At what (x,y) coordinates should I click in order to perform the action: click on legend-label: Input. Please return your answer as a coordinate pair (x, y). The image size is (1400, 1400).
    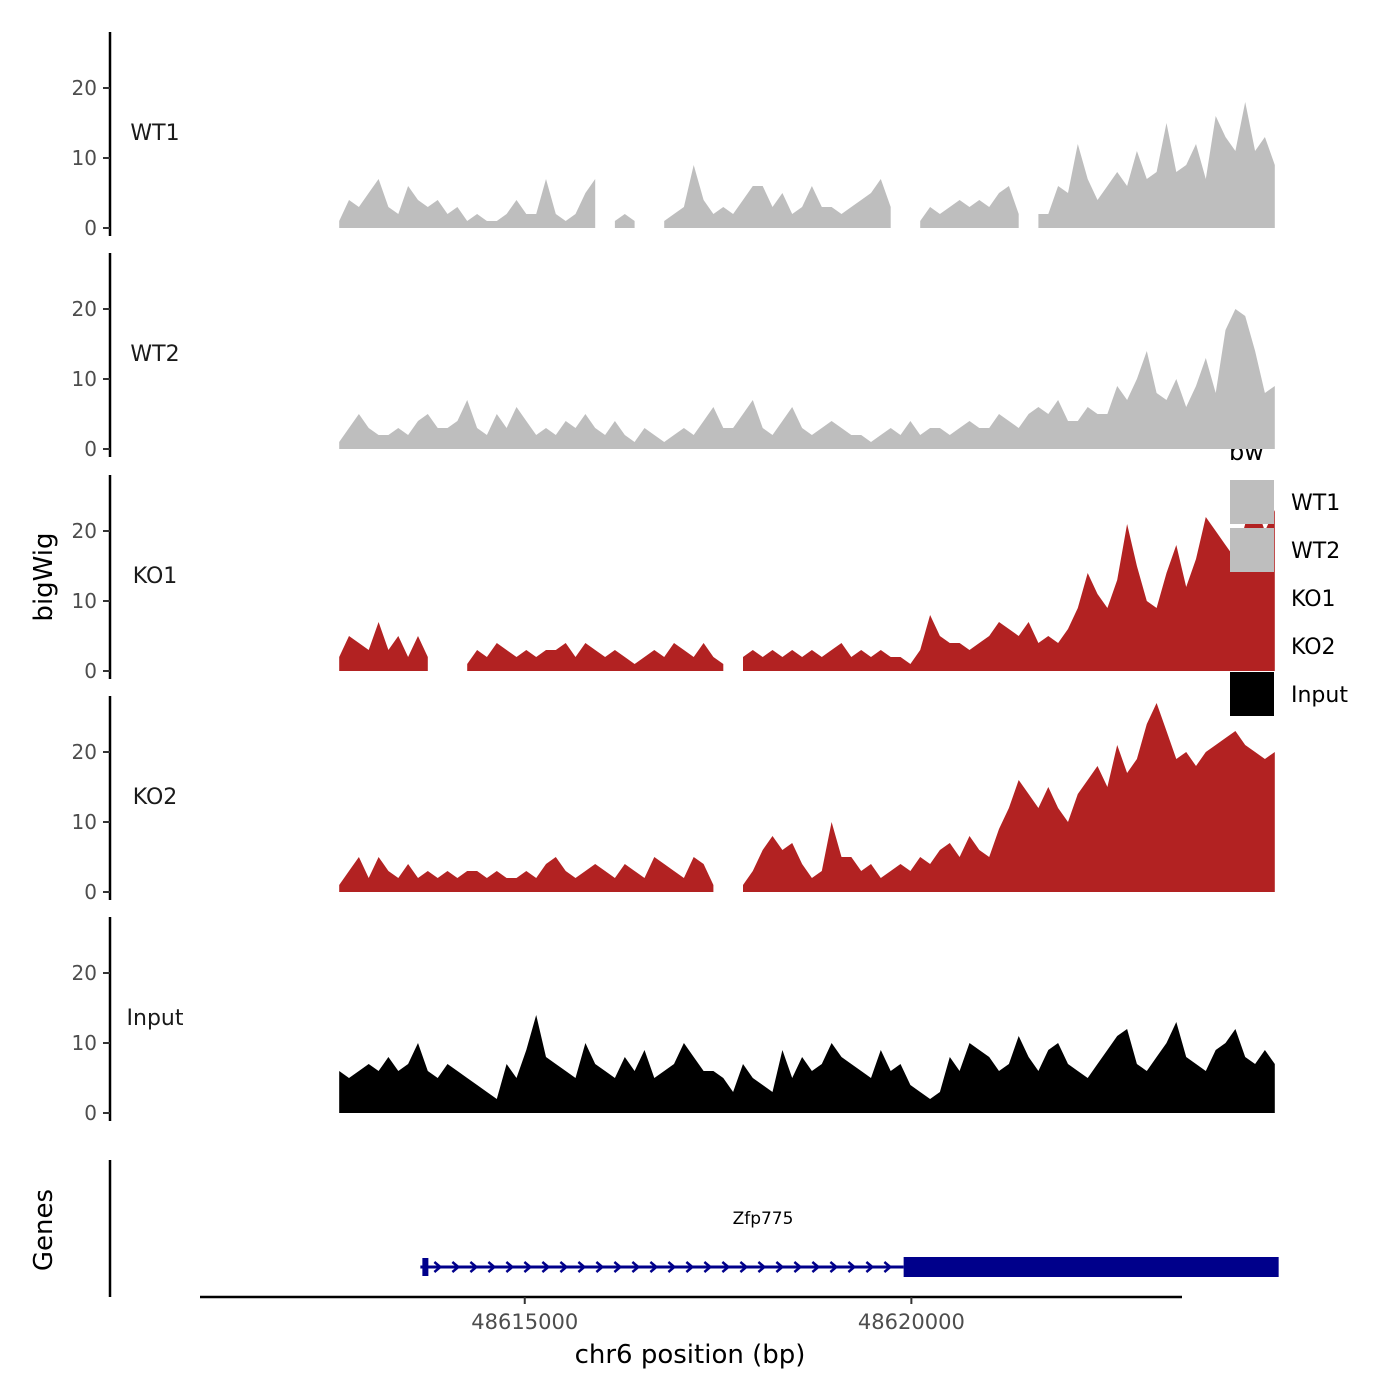
    Looking at the image, I should click on (1319, 695).